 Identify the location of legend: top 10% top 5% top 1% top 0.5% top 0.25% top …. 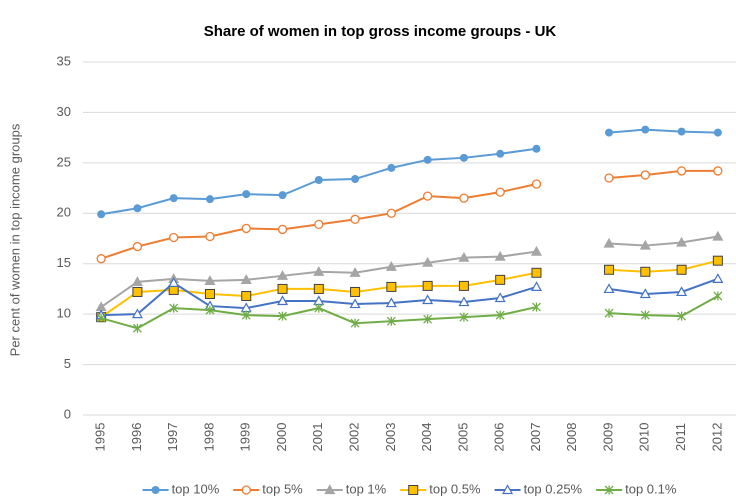
(409, 488).